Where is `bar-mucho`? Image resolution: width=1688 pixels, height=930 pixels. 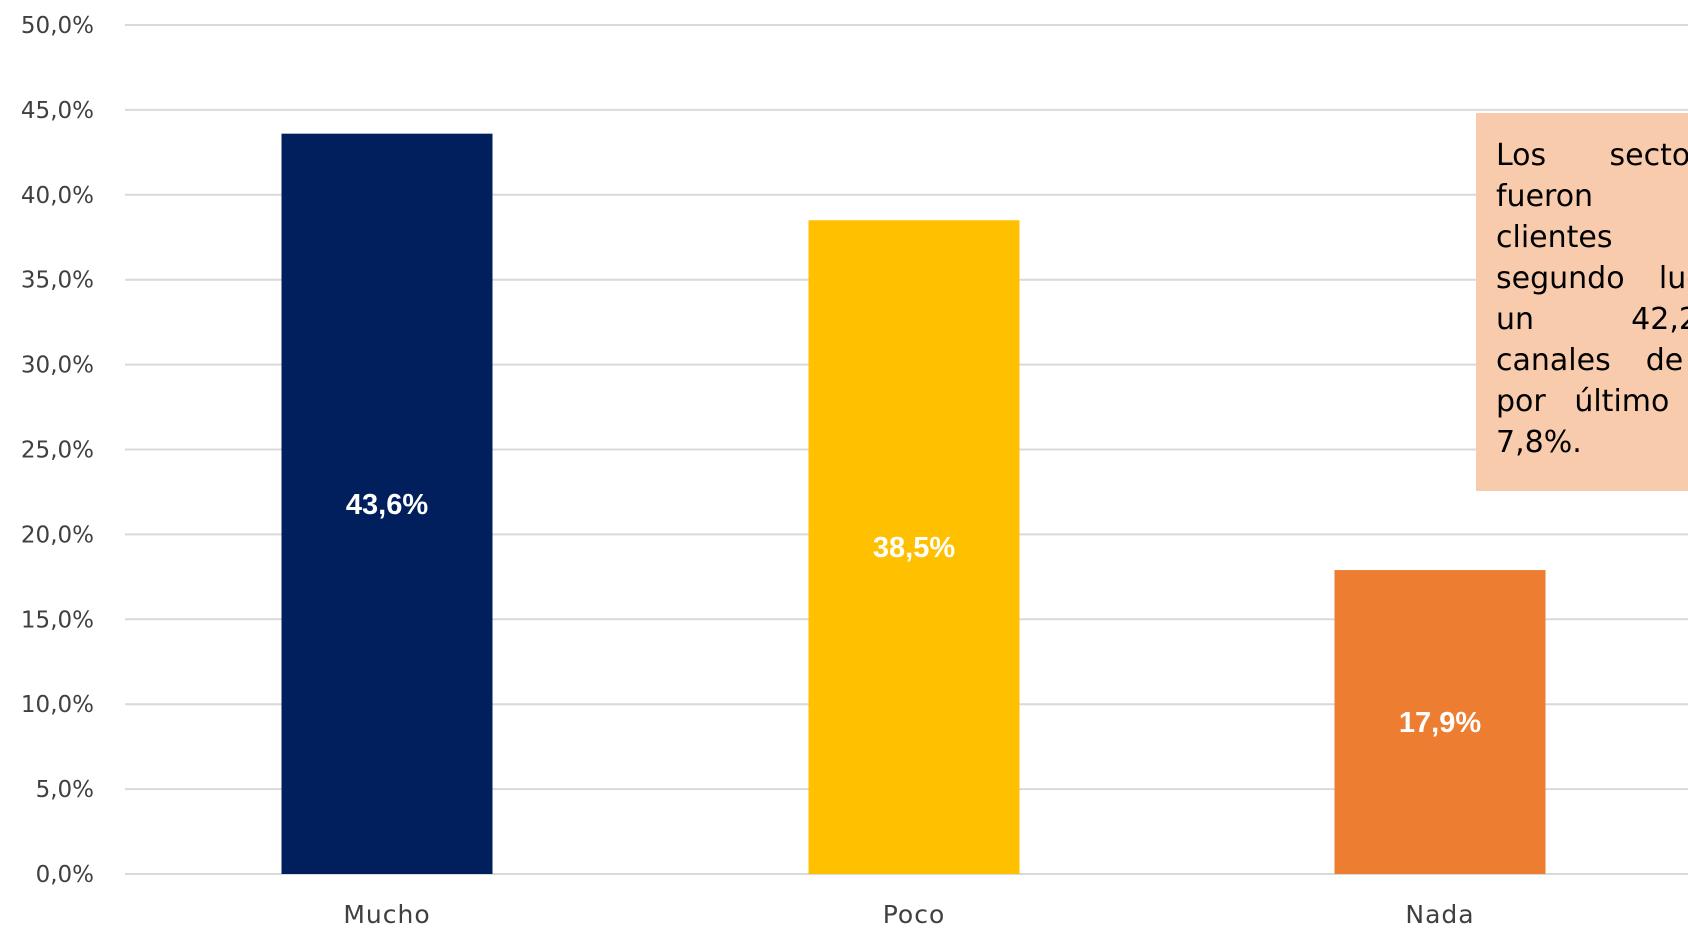 bar-mucho is located at coordinates (387, 503).